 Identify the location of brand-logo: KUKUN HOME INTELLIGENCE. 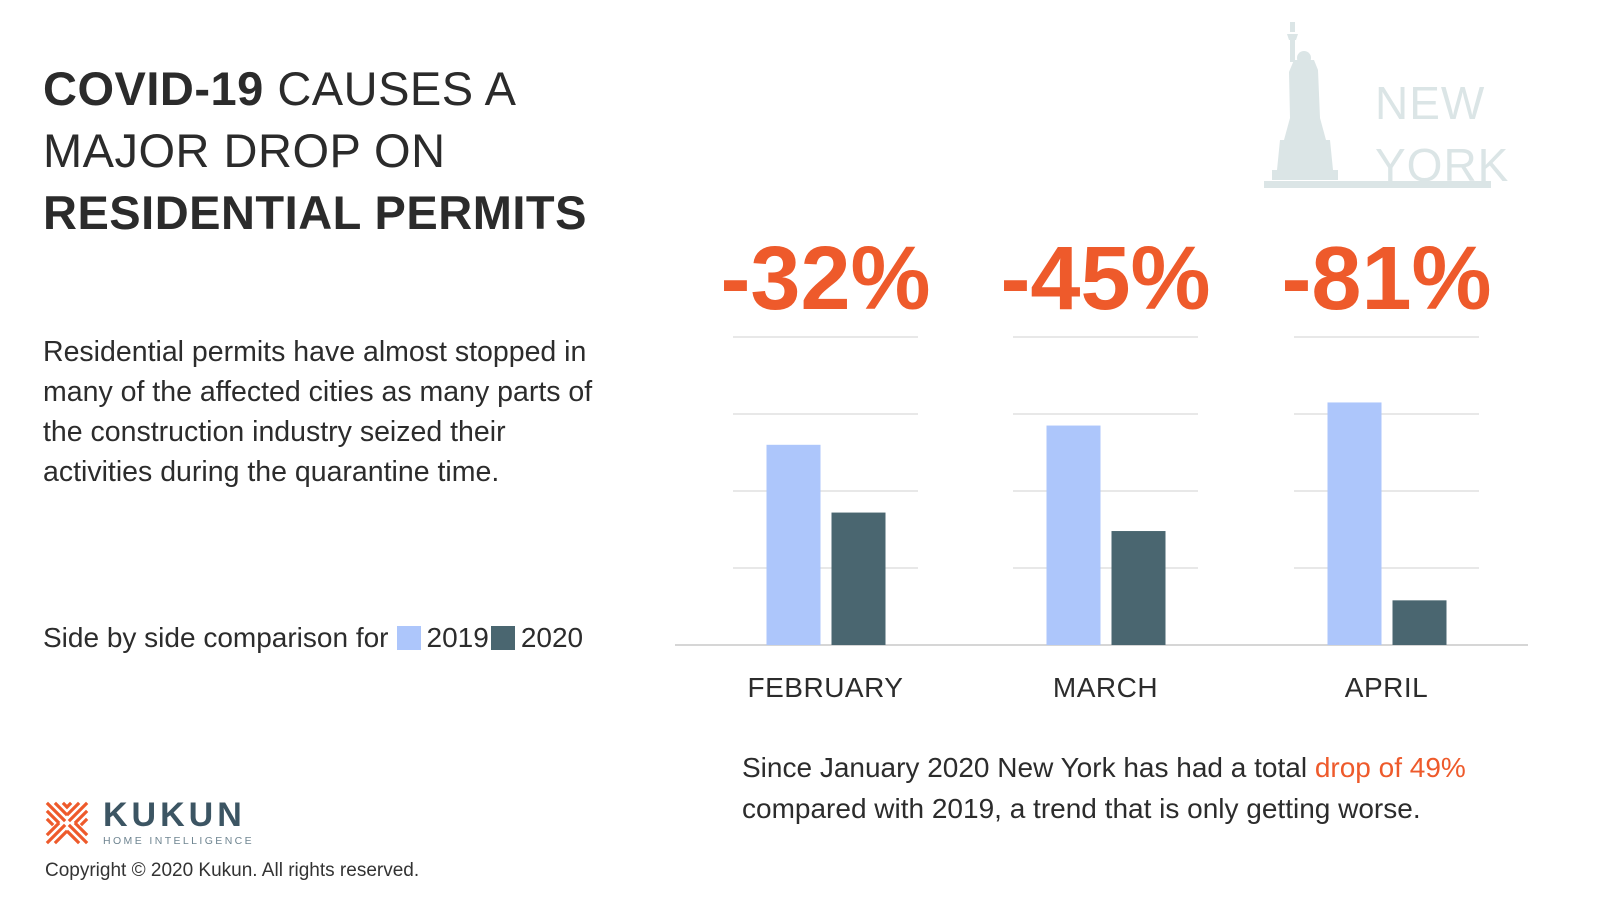
(149, 822).